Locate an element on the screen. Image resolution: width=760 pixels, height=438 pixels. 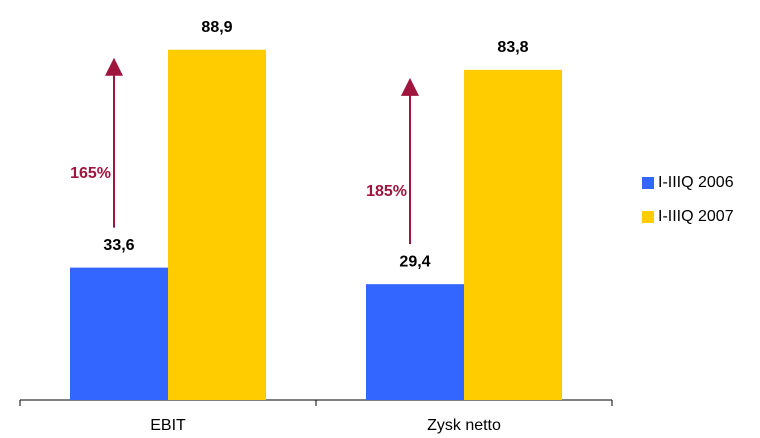
legend-label: I-IIIQ 2007 is located at coordinates (696, 216).